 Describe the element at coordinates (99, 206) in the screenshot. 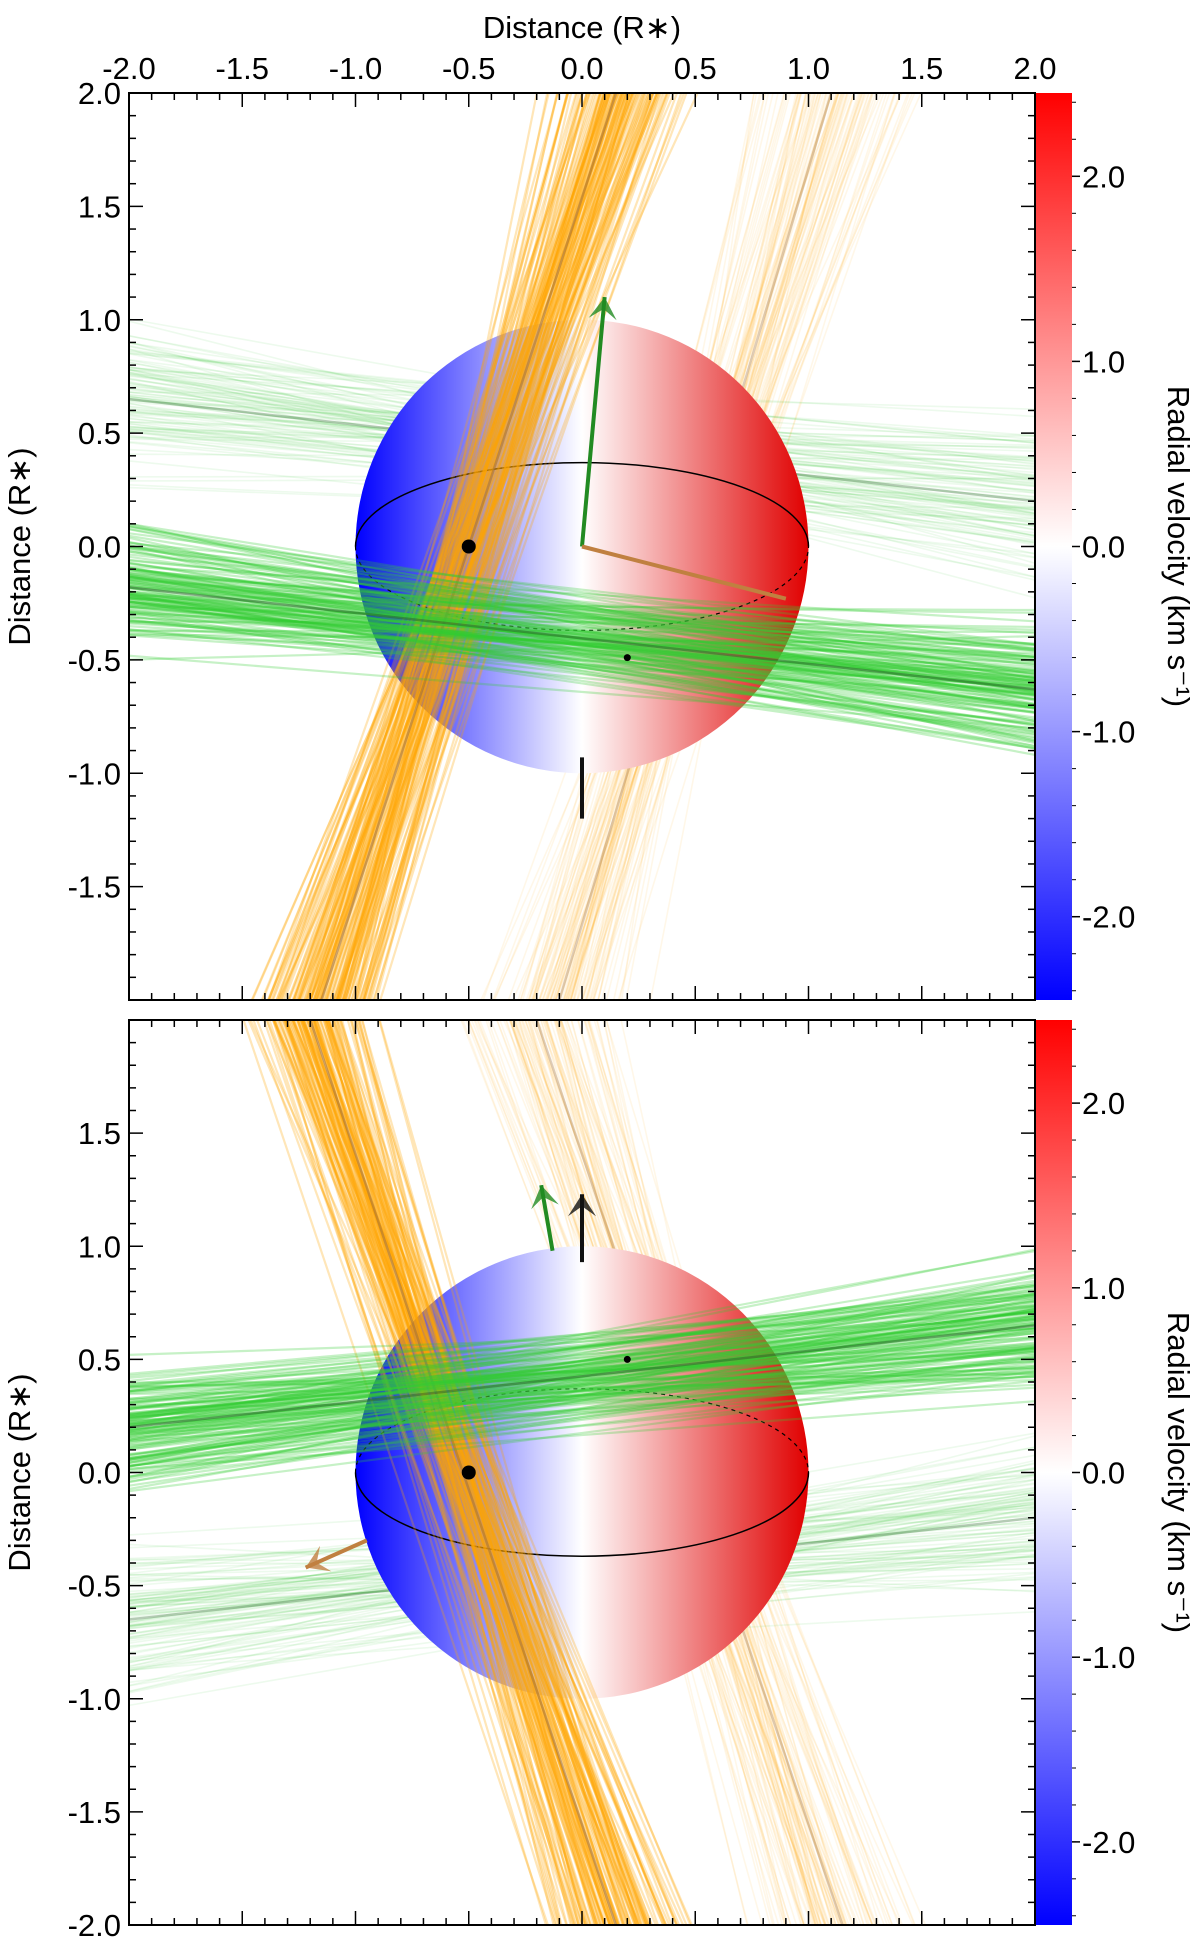

I see `y-tick-label: 1.5` at that location.